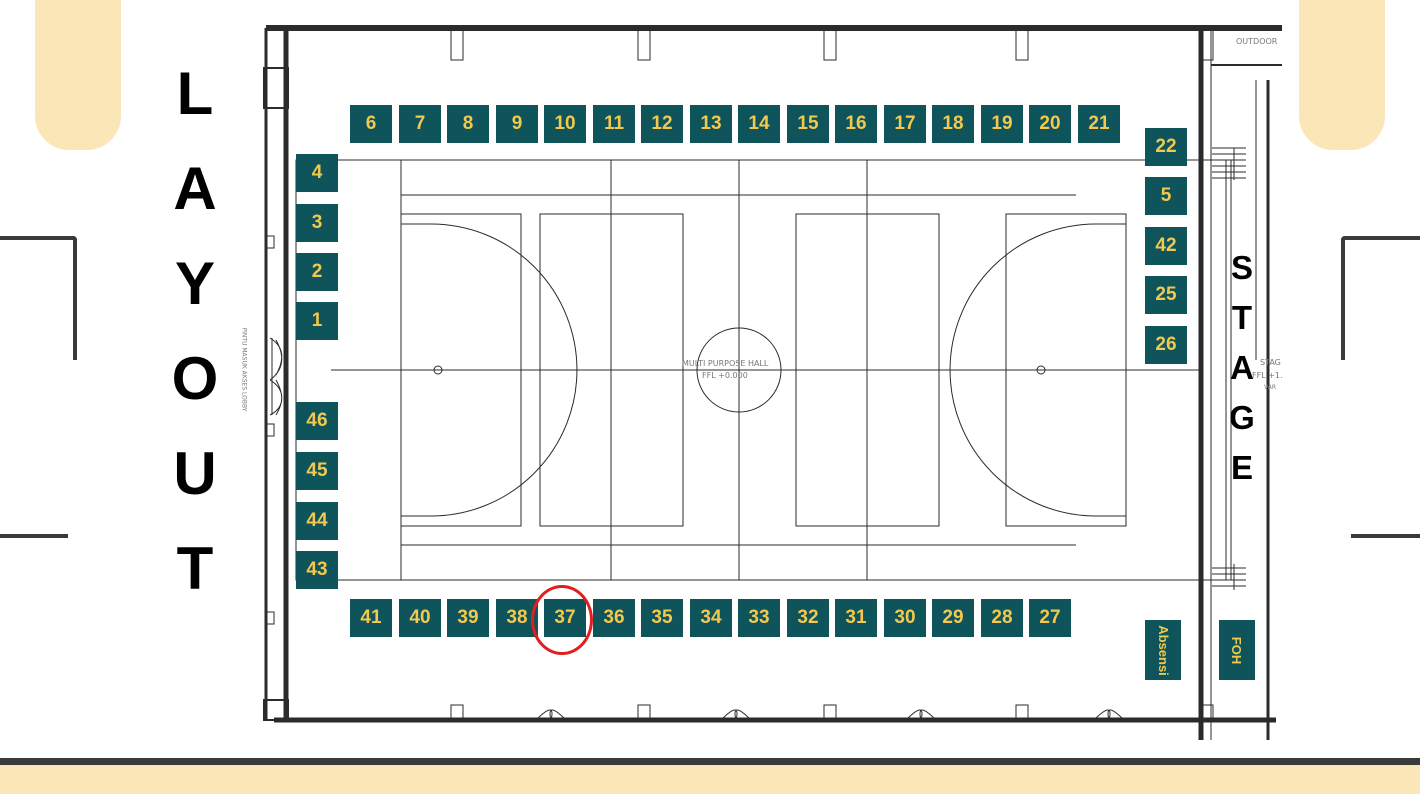 This screenshot has height=794, width=1420. Describe the element at coordinates (725, 375) in the screenshot. I see `hall-level-label: FFL +0.000` at that location.